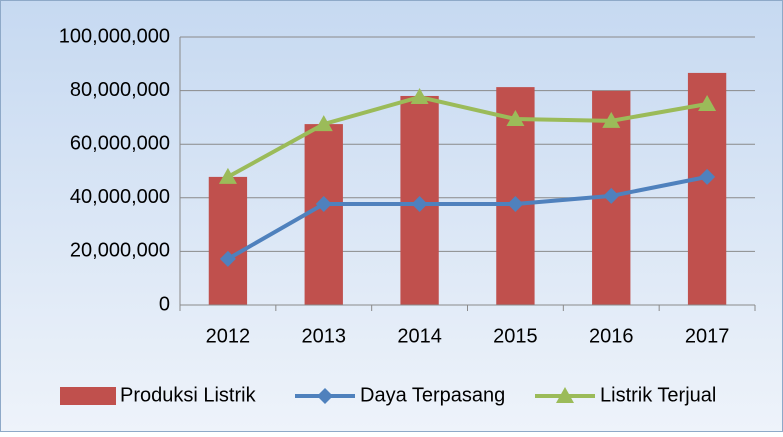  I want to click on x-tick-label: 2013, so click(324, 336).